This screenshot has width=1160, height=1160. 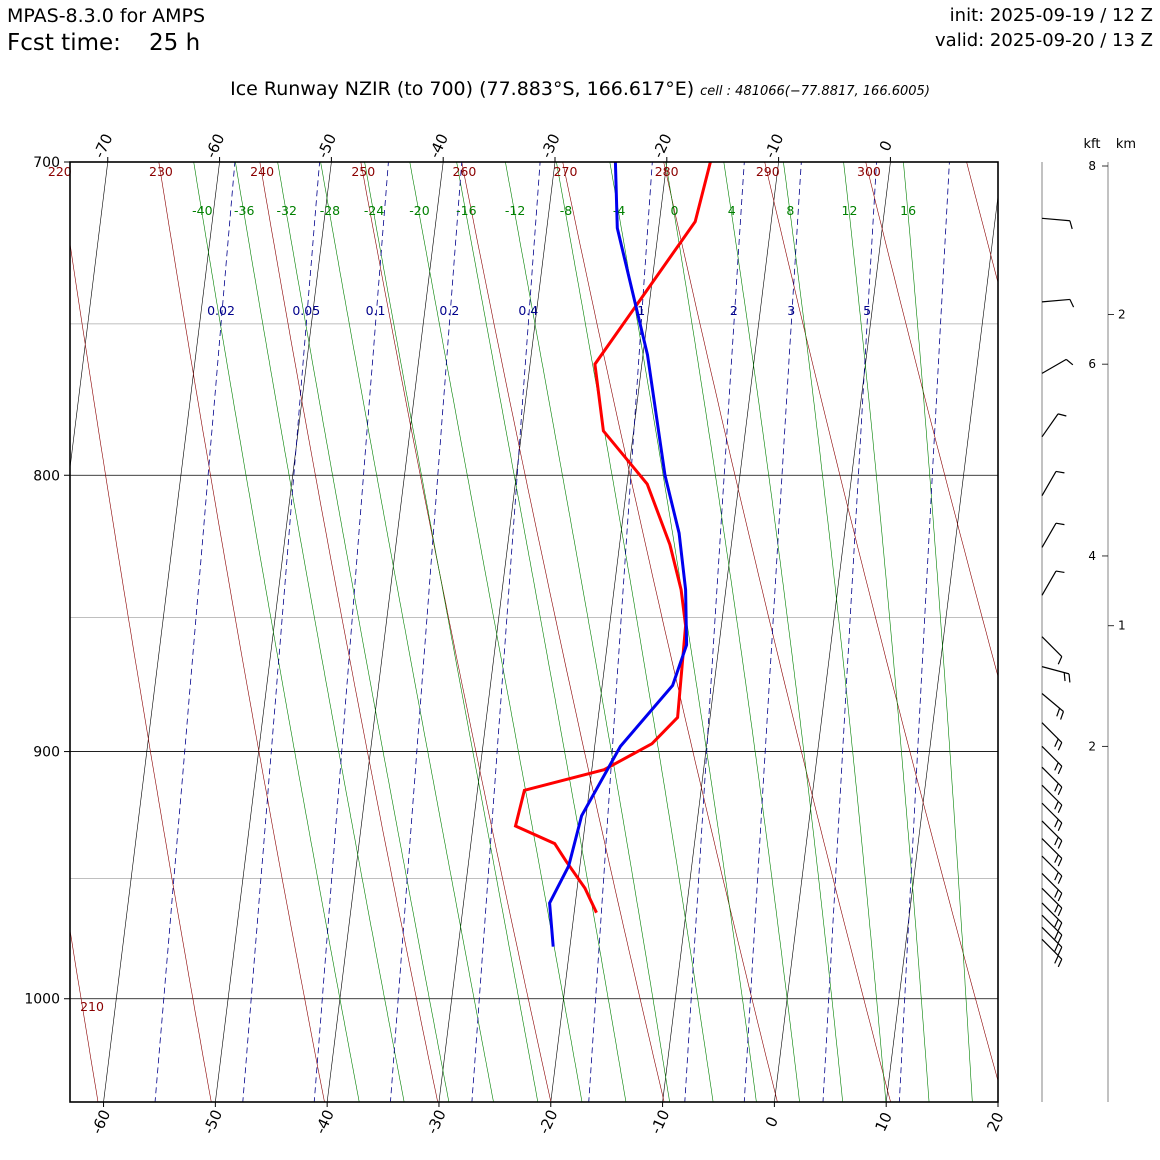 I want to click on isotherm--40, so click(x=385, y=632).